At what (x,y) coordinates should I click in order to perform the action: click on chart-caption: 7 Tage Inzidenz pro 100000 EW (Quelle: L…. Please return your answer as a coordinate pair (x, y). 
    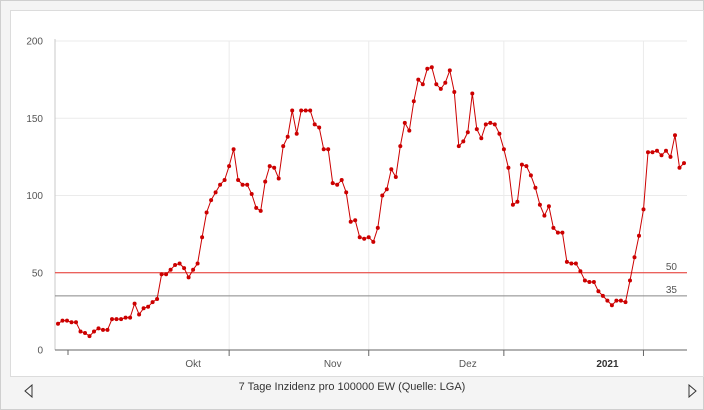
    Looking at the image, I should click on (352, 387).